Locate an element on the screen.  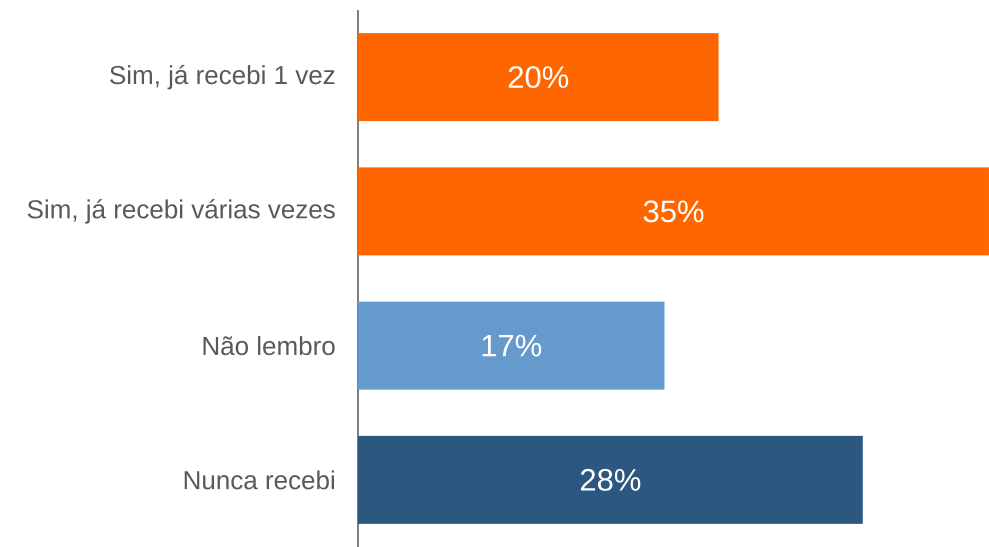
data-label: 17% is located at coordinates (512, 345).